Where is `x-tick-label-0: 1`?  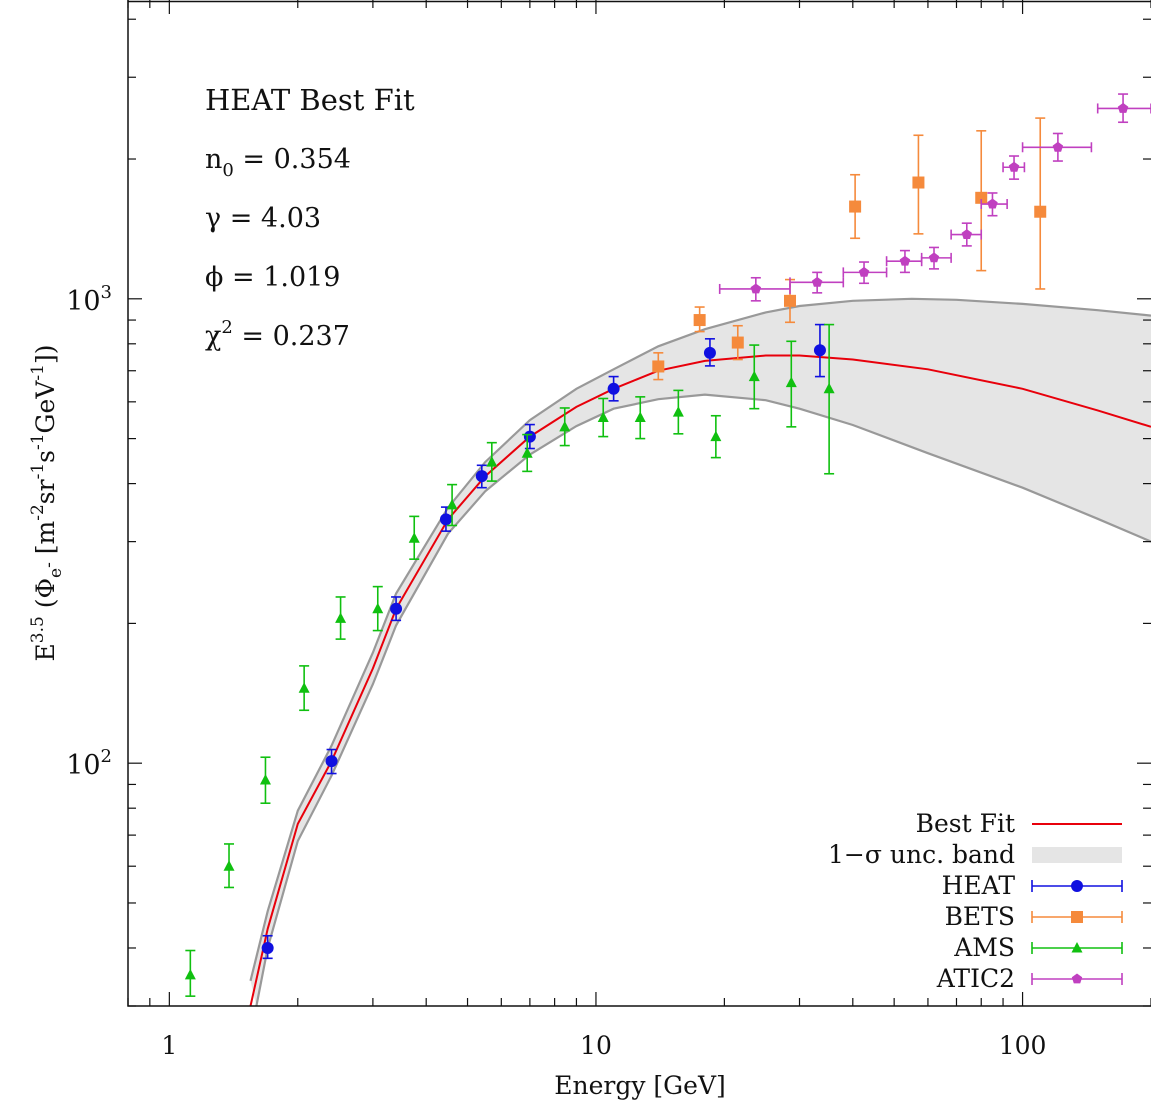
x-tick-label-0: 1 is located at coordinates (169, 1045).